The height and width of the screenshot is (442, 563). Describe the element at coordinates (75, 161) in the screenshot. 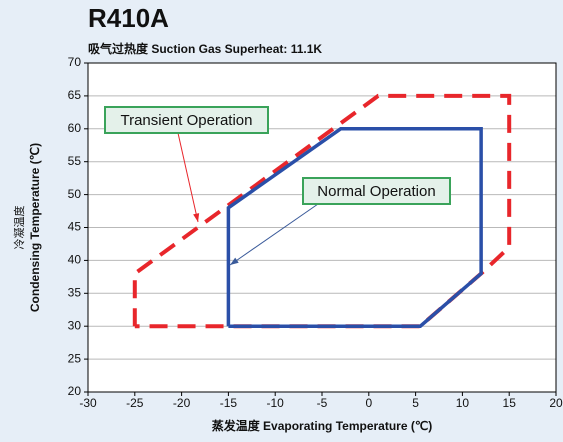

I see `y-tick-label: 55` at that location.